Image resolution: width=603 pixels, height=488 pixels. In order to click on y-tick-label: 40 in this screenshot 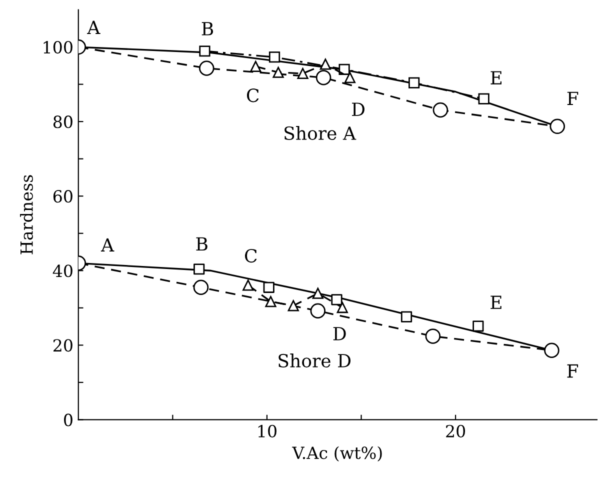, I will do `click(62, 271)`.